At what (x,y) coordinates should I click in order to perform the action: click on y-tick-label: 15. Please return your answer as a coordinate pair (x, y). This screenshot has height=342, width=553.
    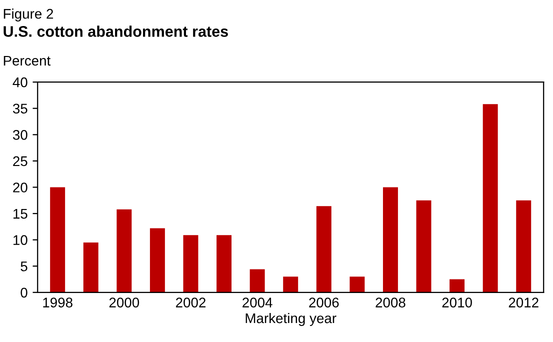
    Looking at the image, I should click on (20, 214).